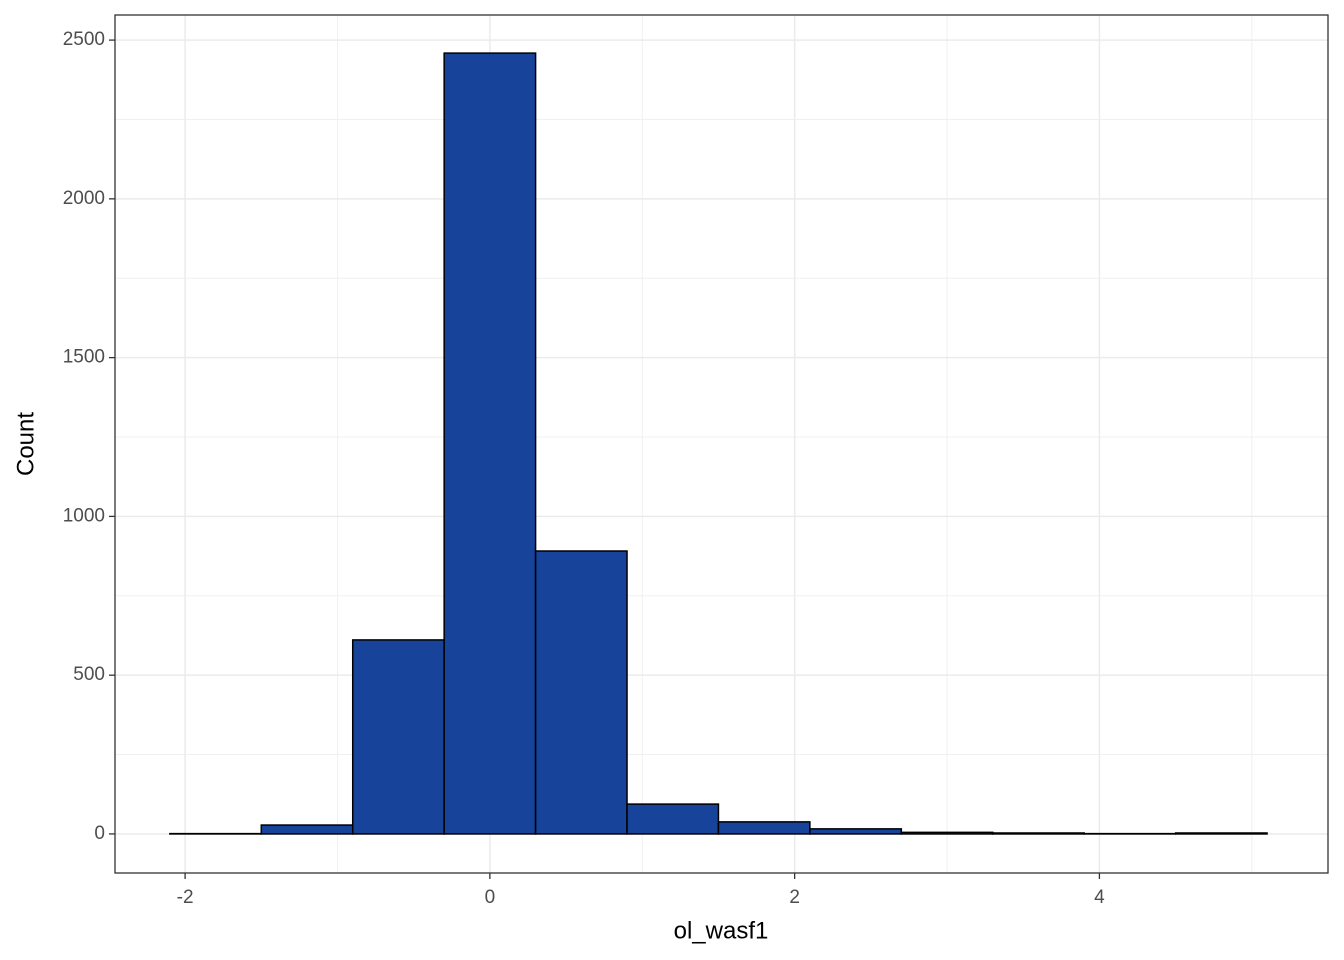  I want to click on x-tick-label: -2, so click(185, 897).